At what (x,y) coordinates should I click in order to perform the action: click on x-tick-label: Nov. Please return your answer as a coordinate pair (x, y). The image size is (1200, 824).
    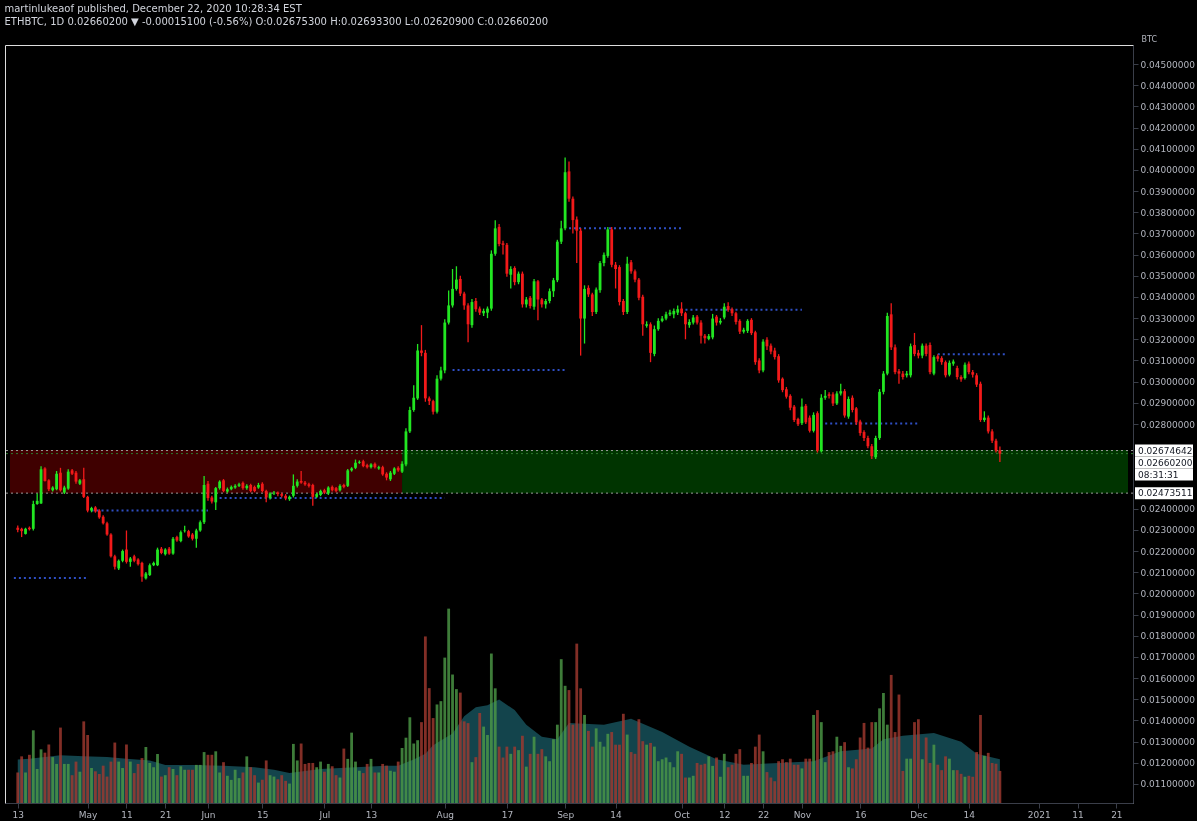
    Looking at the image, I should click on (802, 814).